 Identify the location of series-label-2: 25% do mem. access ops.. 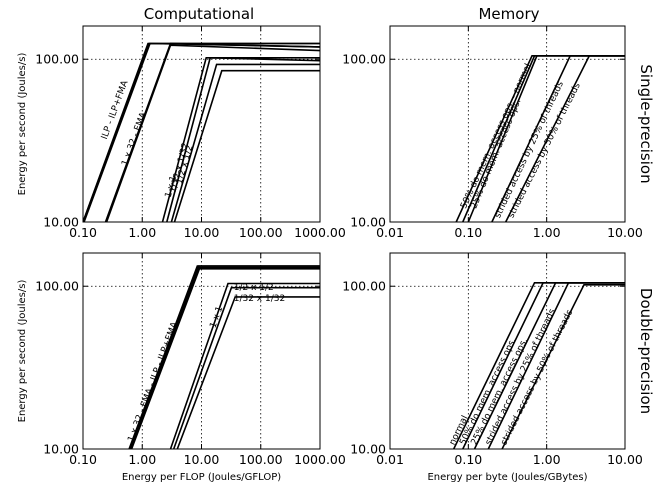
(496, 154).